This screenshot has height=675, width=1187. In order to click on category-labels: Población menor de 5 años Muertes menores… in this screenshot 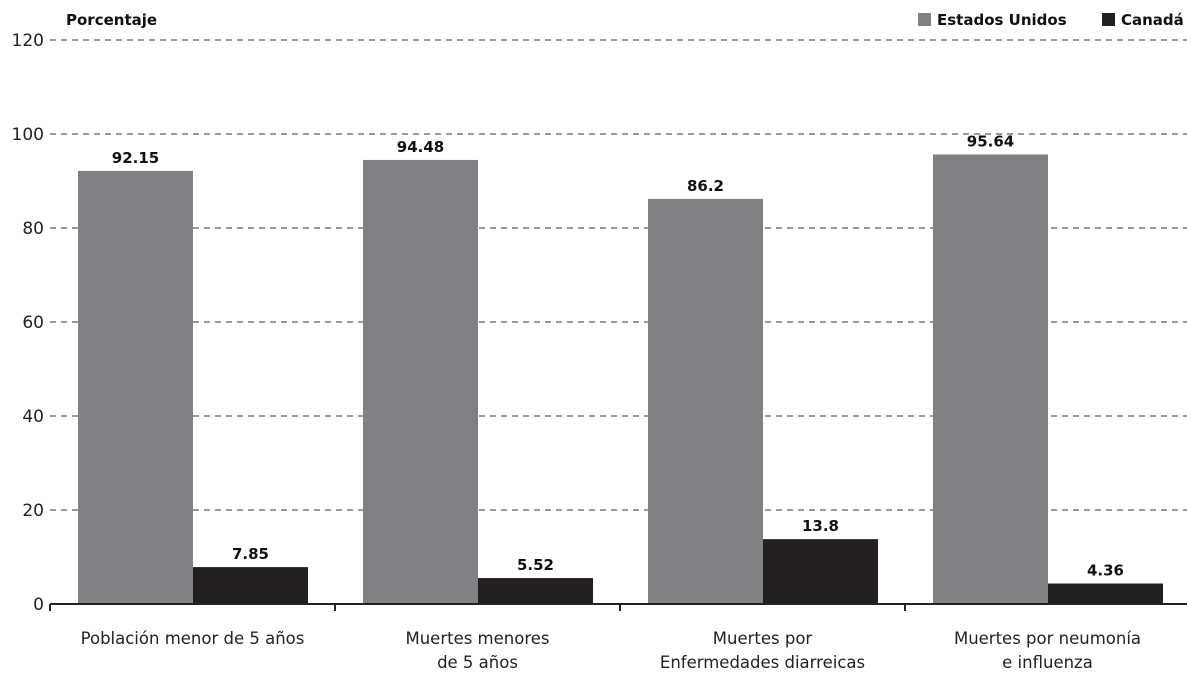, I will do `click(611, 650)`.